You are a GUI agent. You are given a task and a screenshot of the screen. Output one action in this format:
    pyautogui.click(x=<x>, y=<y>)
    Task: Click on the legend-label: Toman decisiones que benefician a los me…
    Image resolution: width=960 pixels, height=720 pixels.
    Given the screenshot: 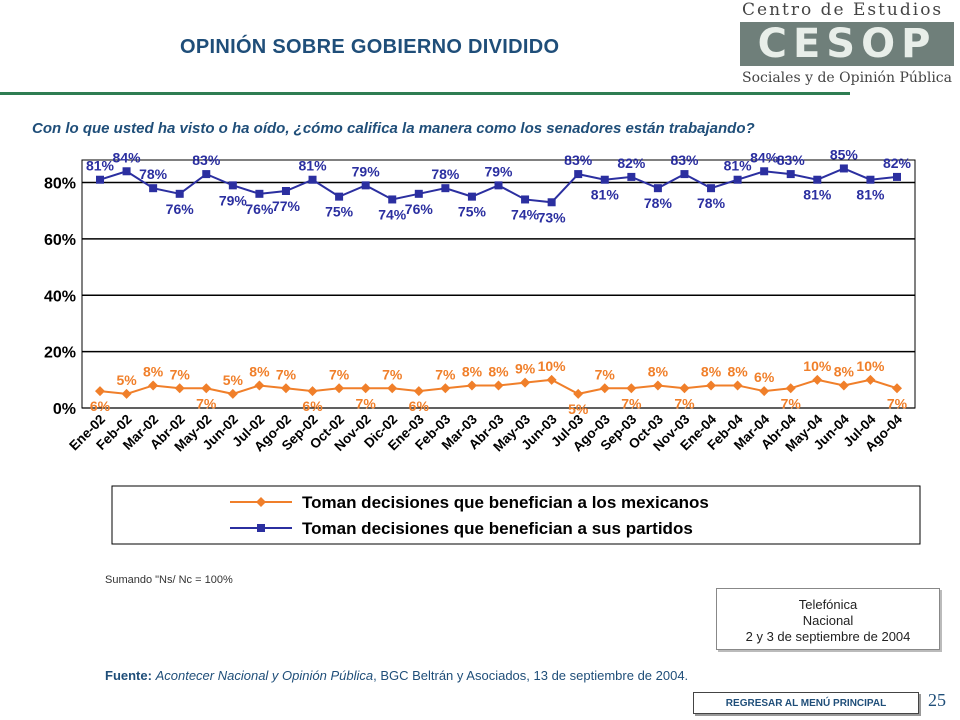 What is the action you would take?
    pyautogui.click(x=505, y=502)
    